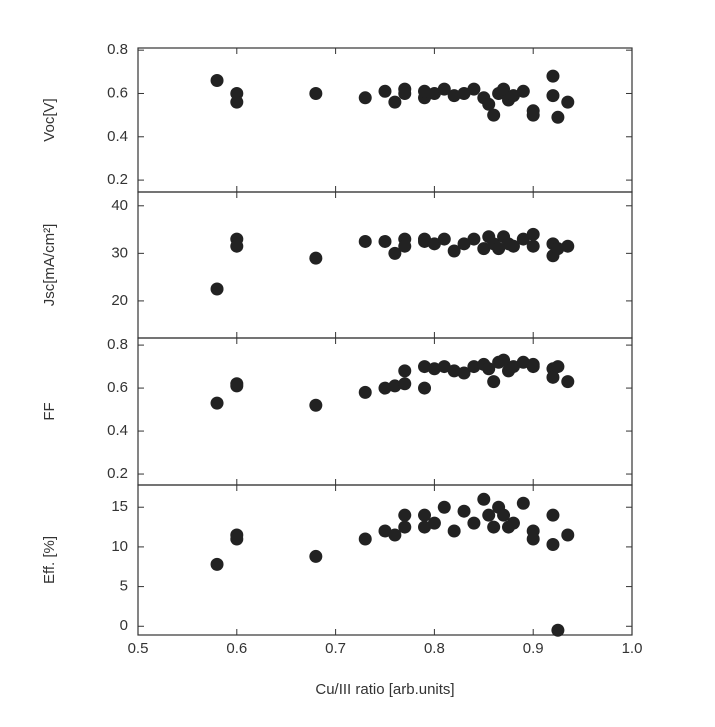 This screenshot has height=727, width=715. What do you see at coordinates (49, 411) in the screenshot?
I see `y-axis-label: FF` at bounding box center [49, 411].